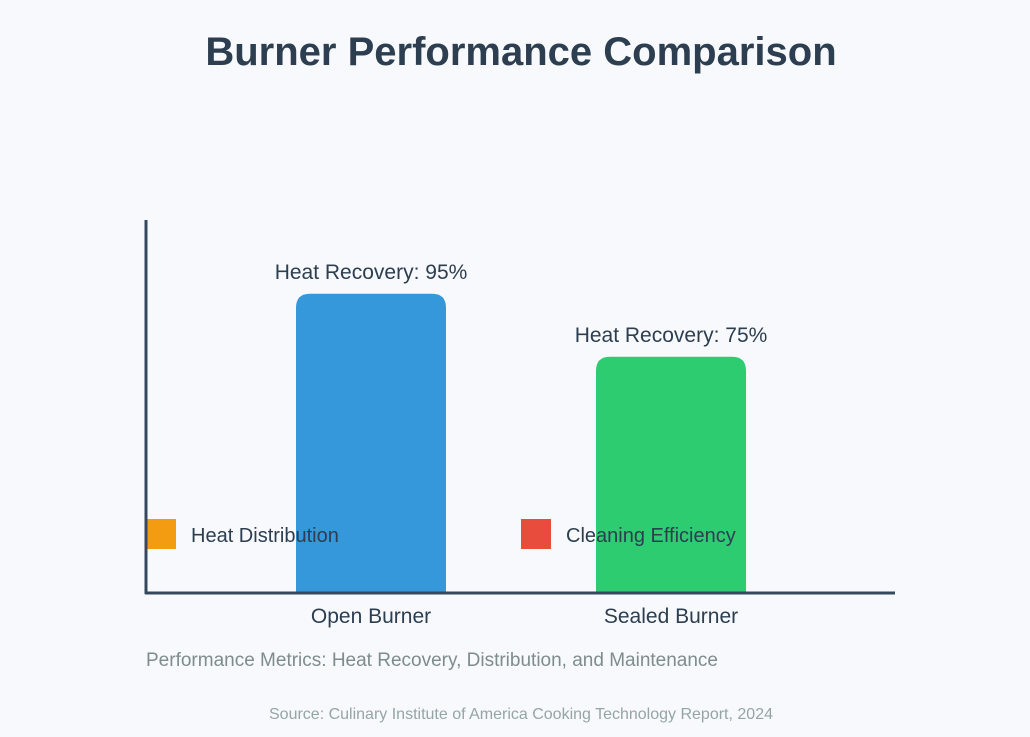 Image resolution: width=1030 pixels, height=737 pixels. Describe the element at coordinates (671, 616) in the screenshot. I see `x-tick-label: Sealed Burner` at that location.